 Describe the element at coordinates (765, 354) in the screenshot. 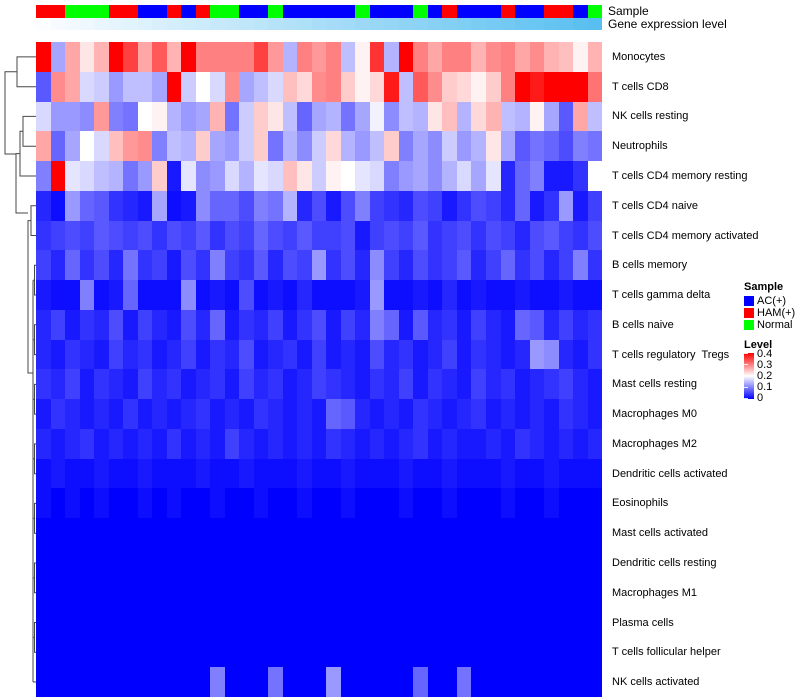

I see `colorbar-tick-label: 0.4` at that location.